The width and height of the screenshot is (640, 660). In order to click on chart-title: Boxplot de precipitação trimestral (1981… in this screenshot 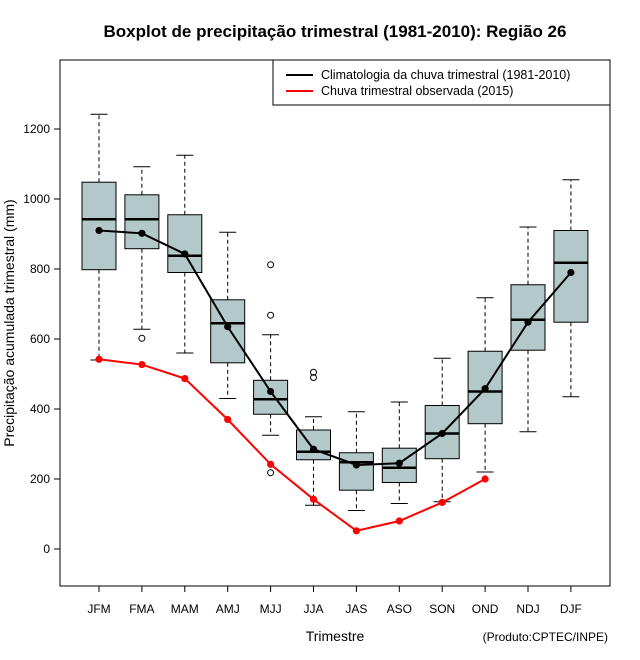, I will do `click(335, 31)`.